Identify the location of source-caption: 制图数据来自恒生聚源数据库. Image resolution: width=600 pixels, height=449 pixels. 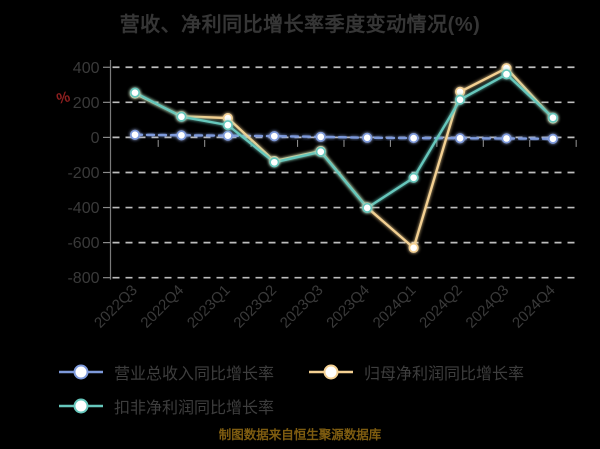
(300, 435).